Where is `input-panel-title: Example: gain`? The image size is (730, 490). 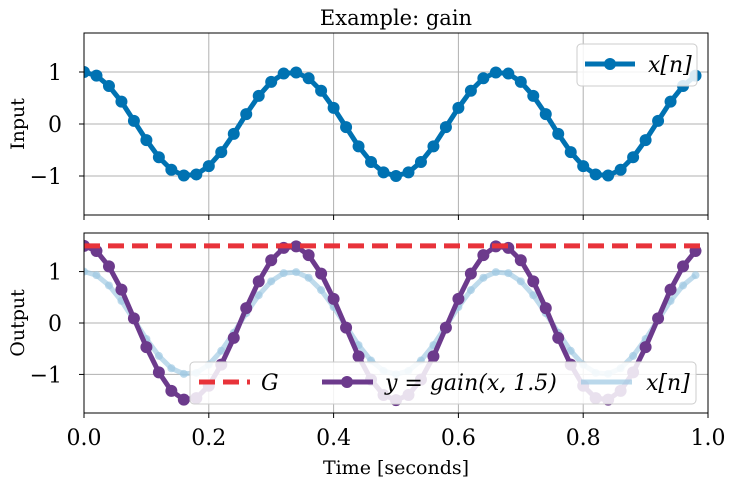
input-panel-title: Example: gain is located at coordinates (396, 18).